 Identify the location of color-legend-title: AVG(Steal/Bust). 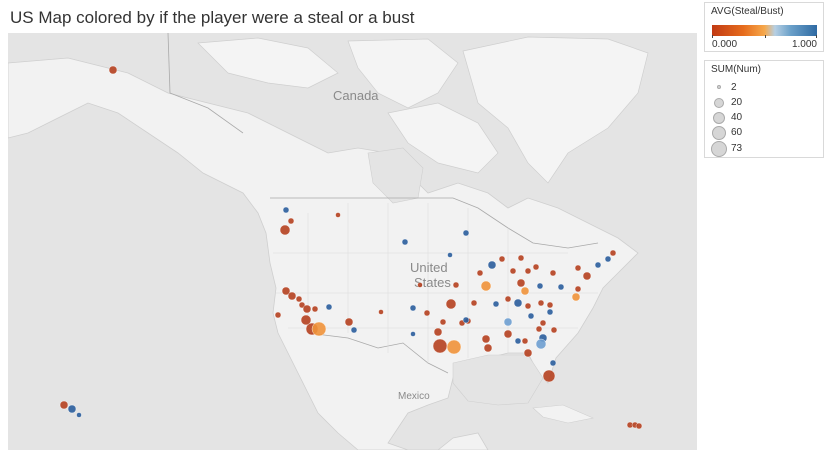
(747, 11).